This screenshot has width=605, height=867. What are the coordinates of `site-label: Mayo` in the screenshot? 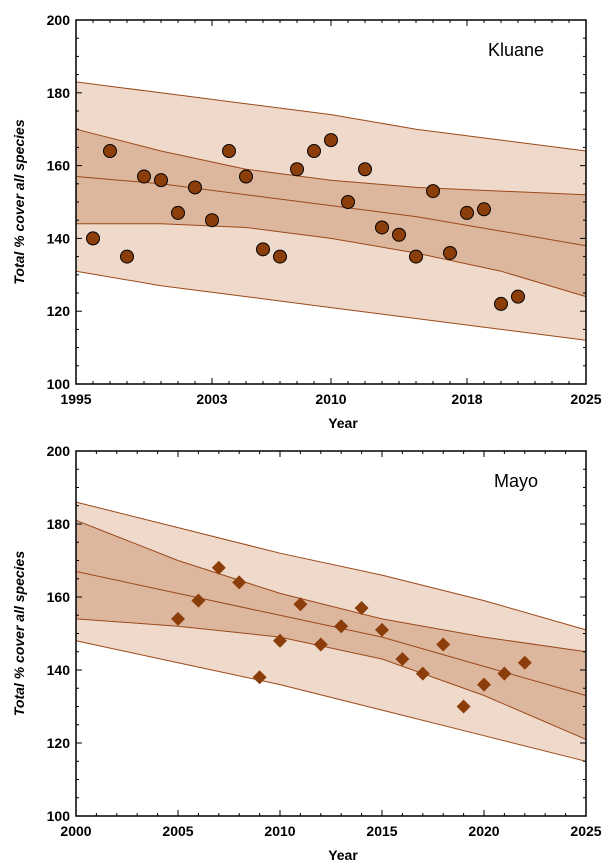 It's located at (516, 481).